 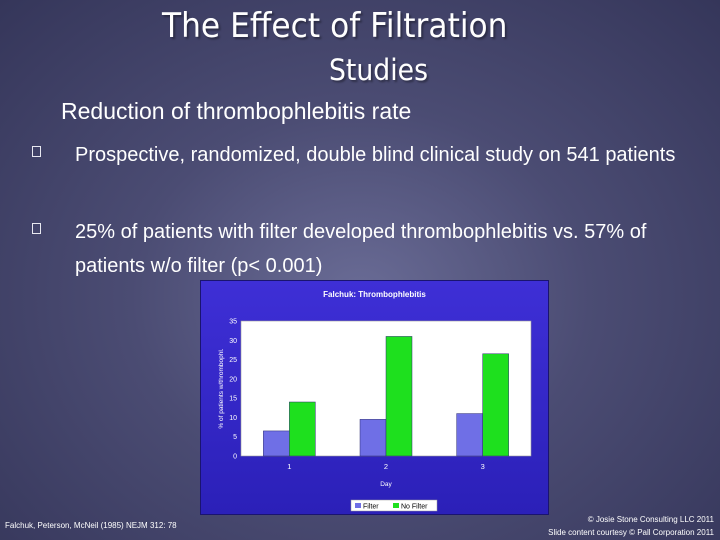 I want to click on y-tick-label: 20, so click(x=233, y=379).